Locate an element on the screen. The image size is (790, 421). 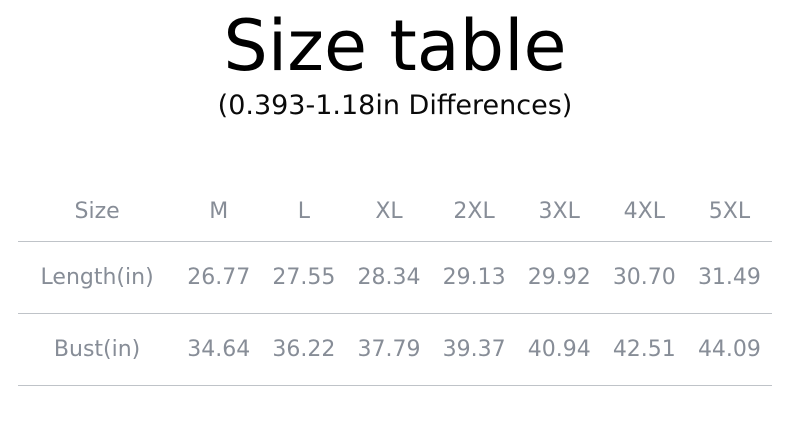
column-header-size: Size is located at coordinates (97, 212).